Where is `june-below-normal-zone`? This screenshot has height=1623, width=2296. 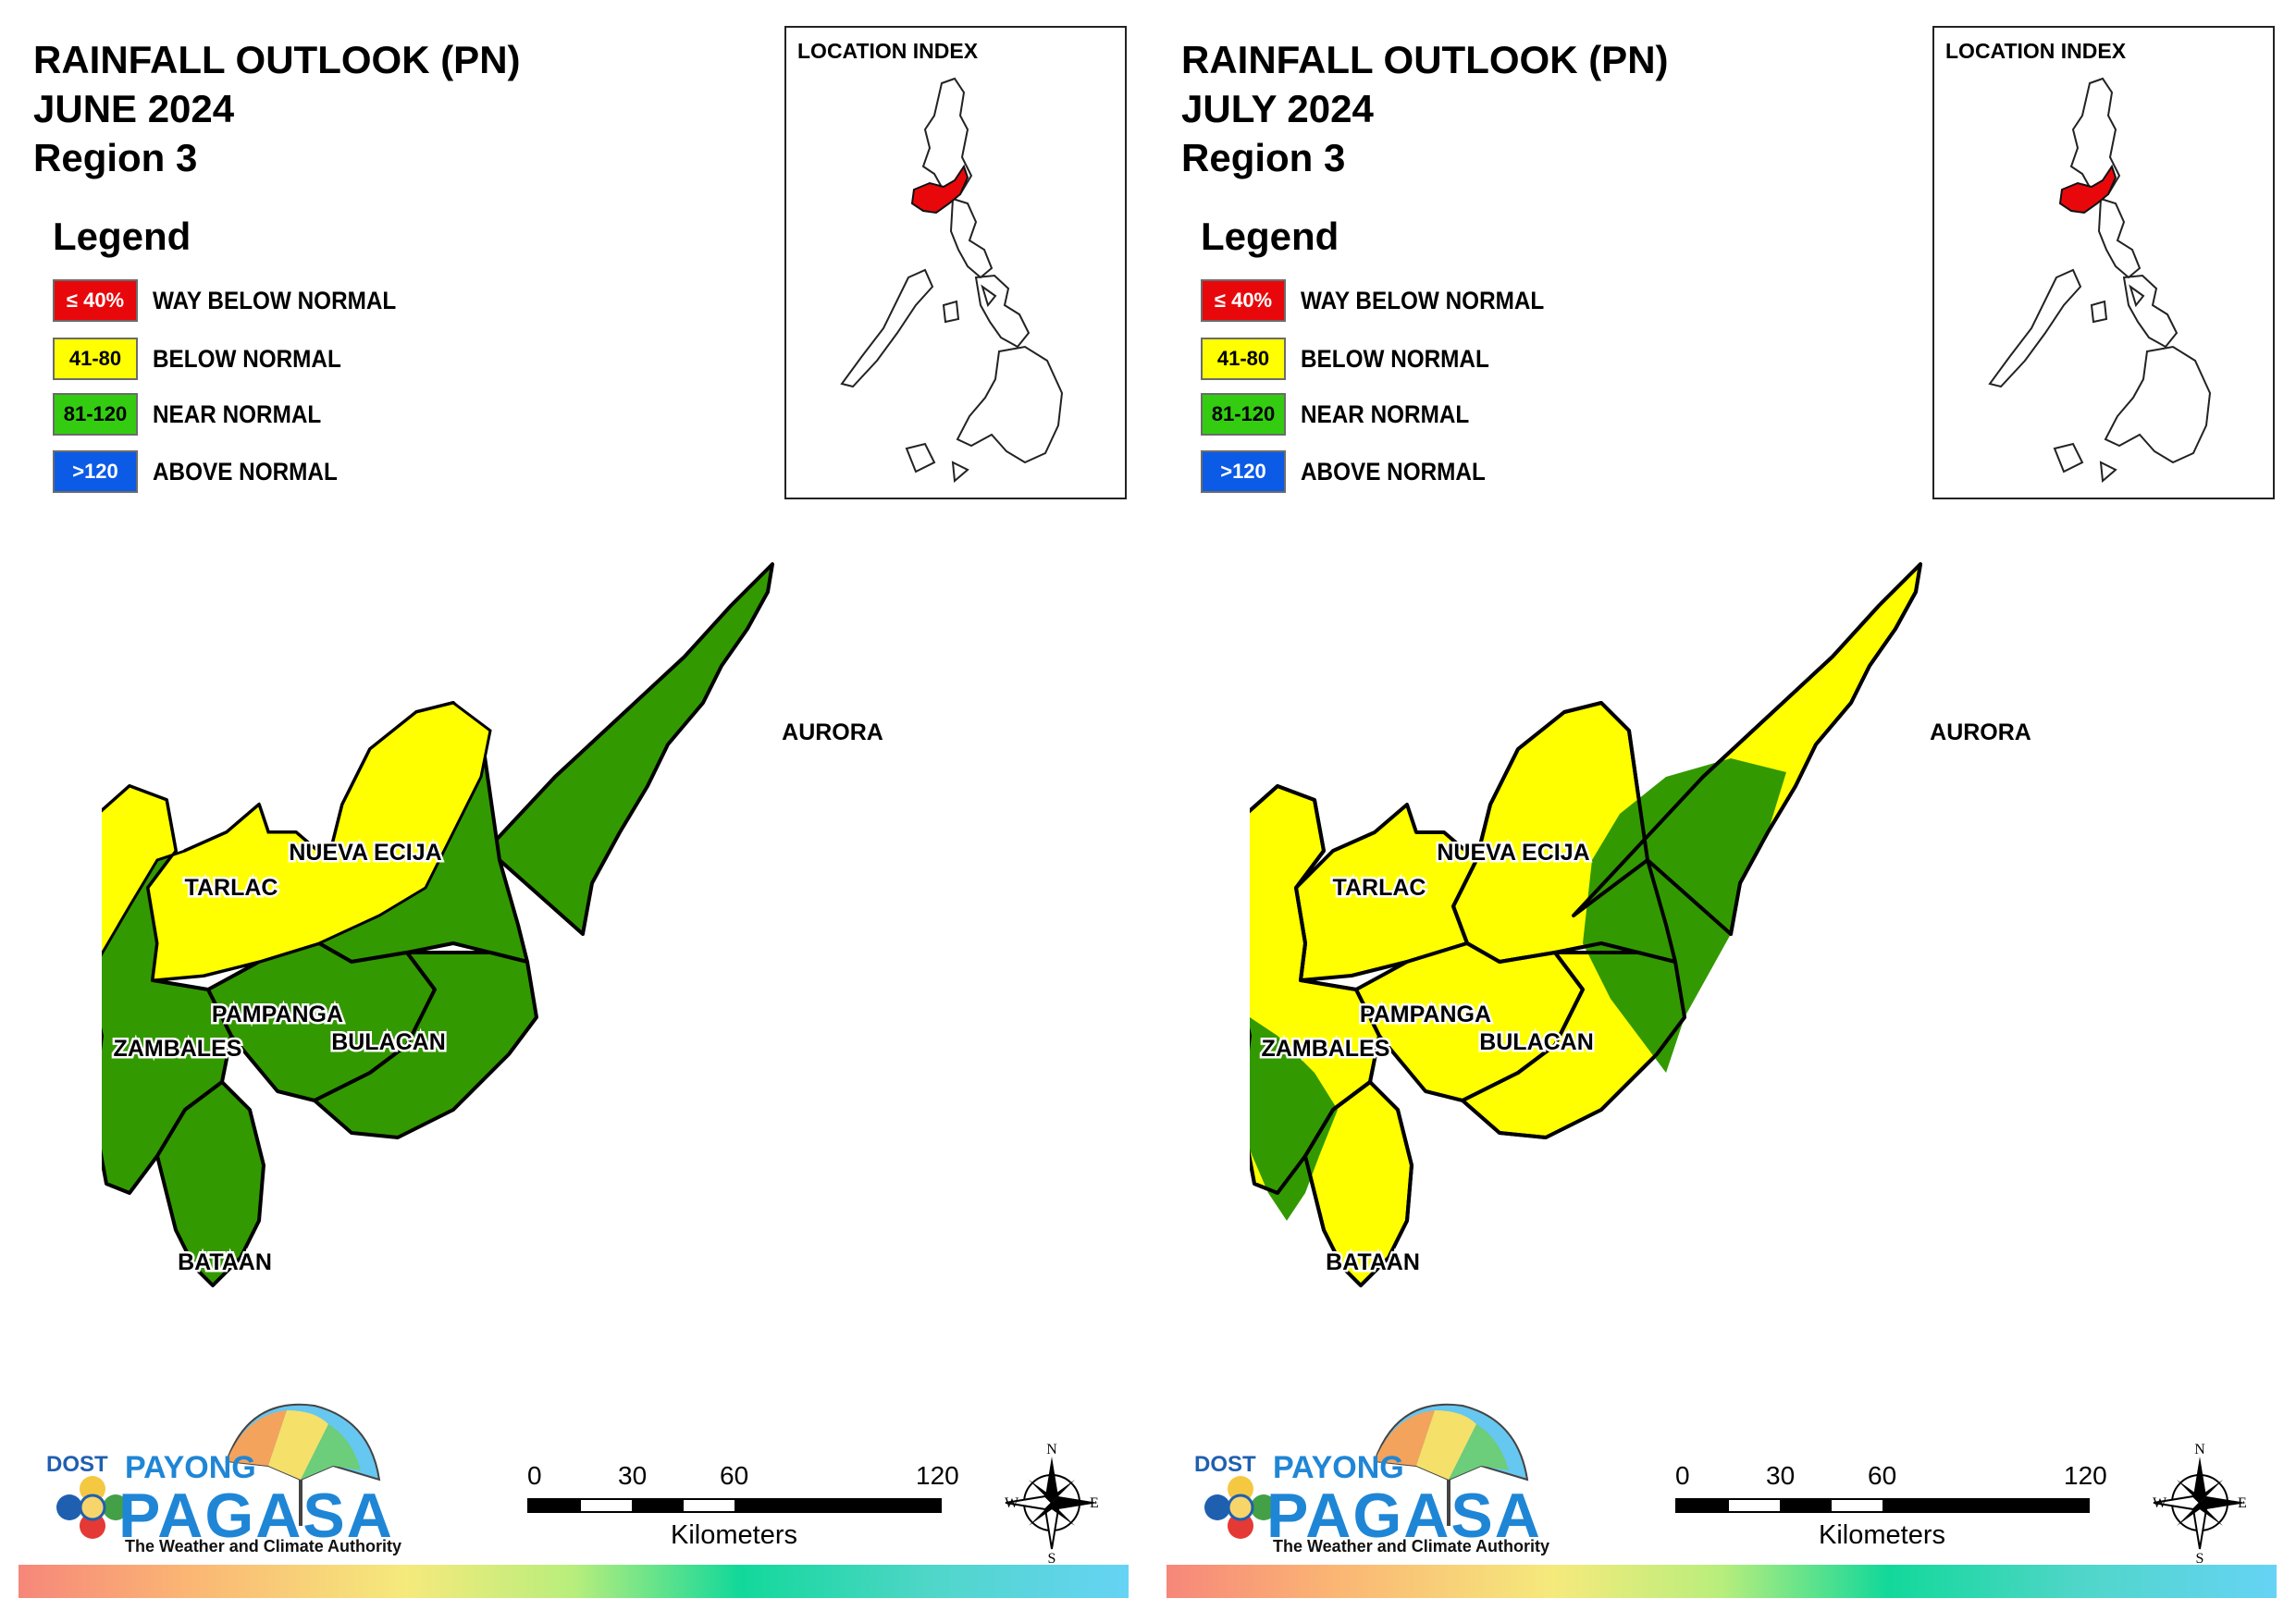
june-below-normal-zone is located at coordinates (297, 841).